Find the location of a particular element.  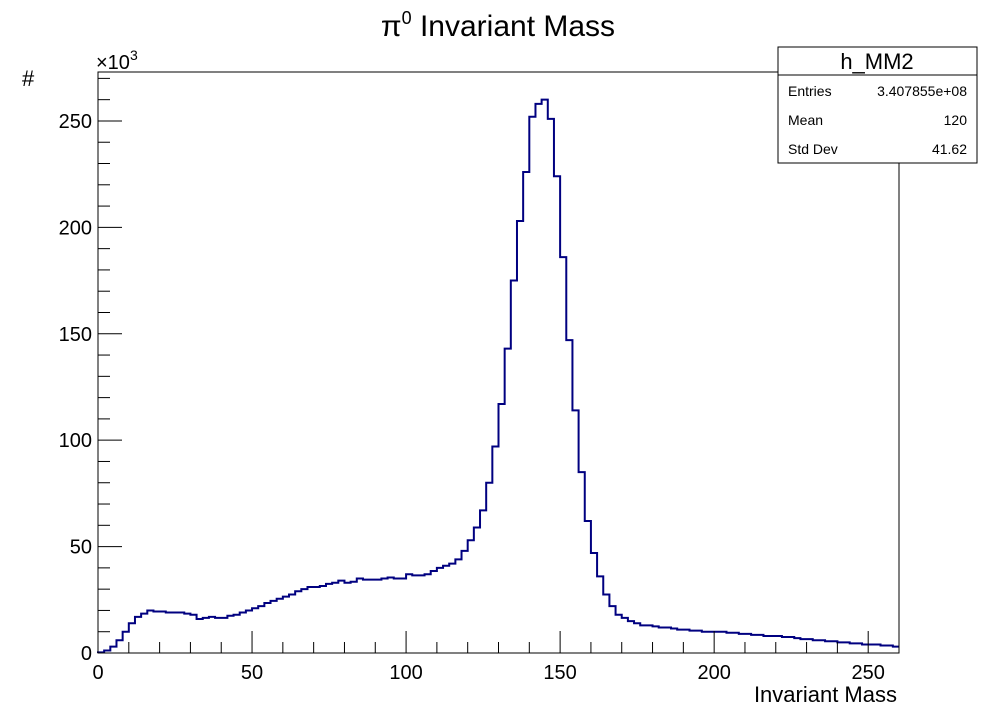

y-tick-label: 0 is located at coordinates (86, 654).